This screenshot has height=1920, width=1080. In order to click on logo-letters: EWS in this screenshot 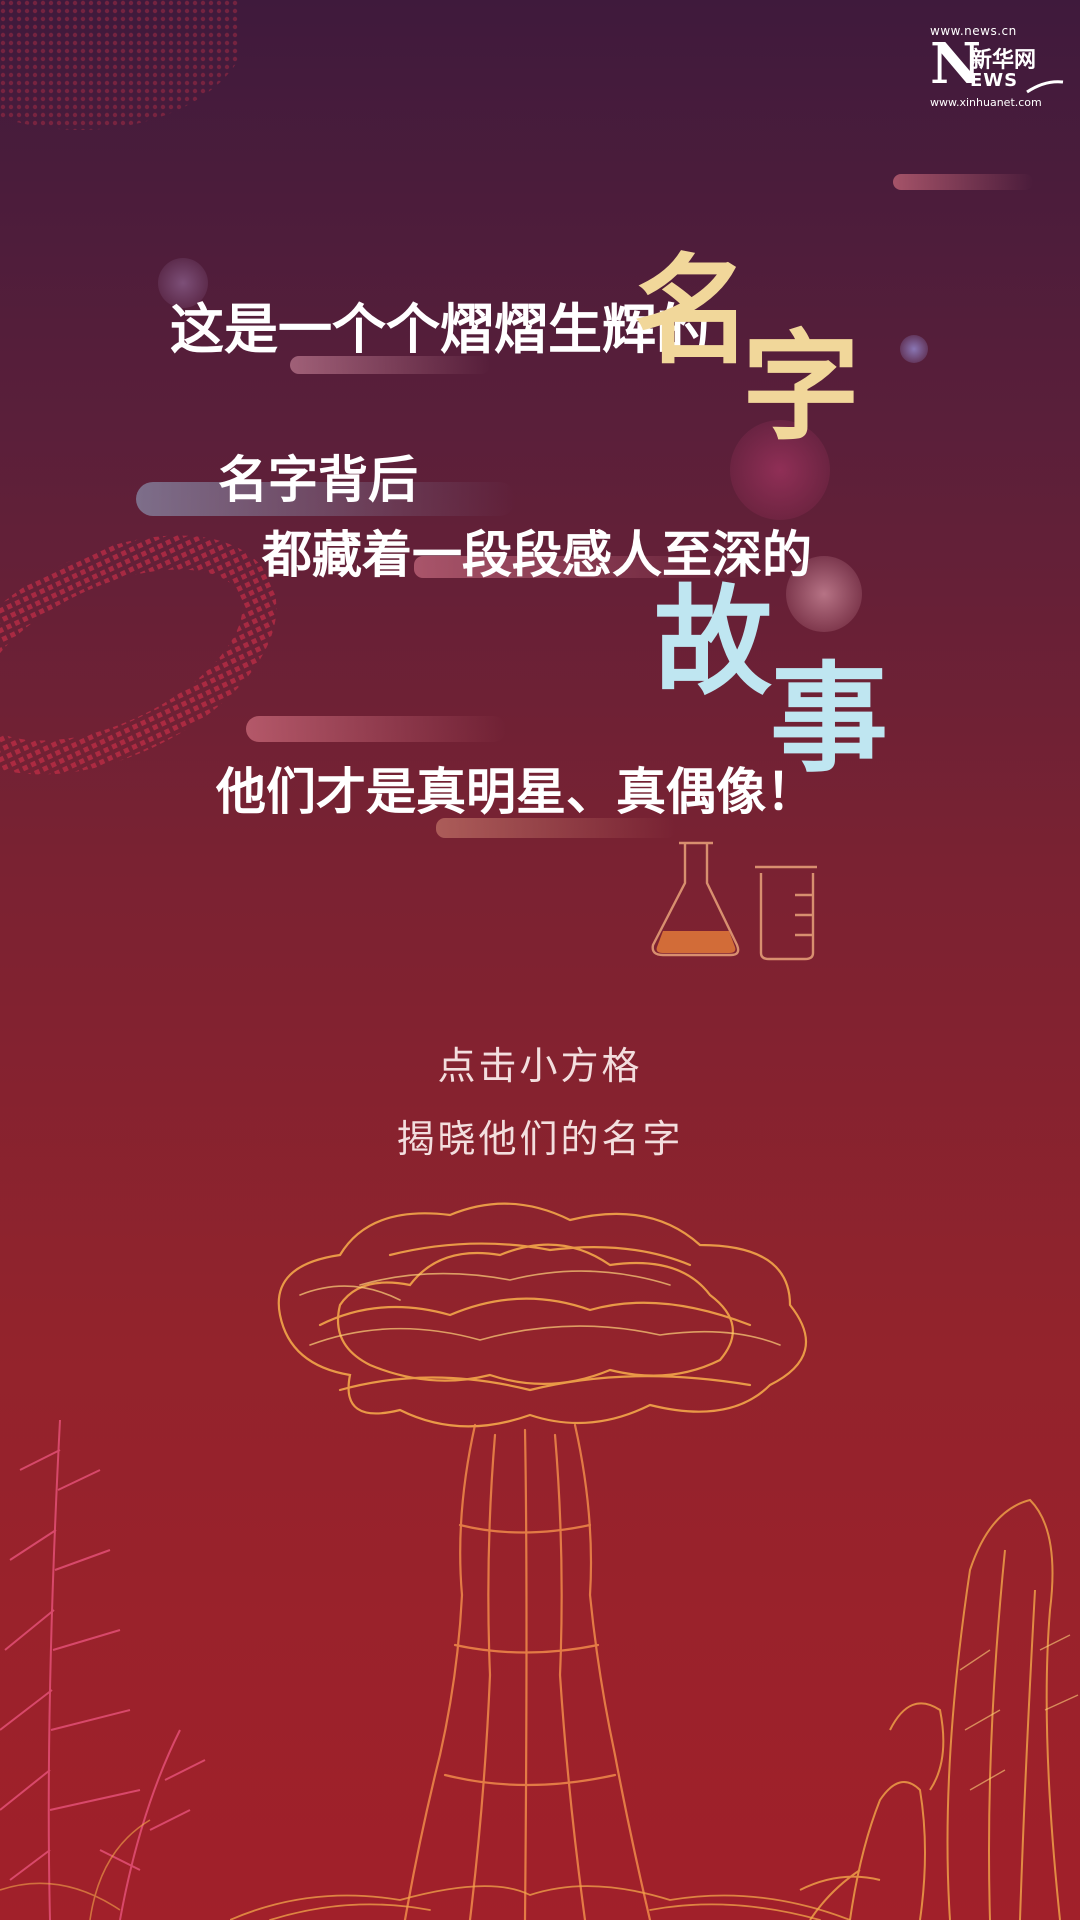, I will do `click(994, 80)`.